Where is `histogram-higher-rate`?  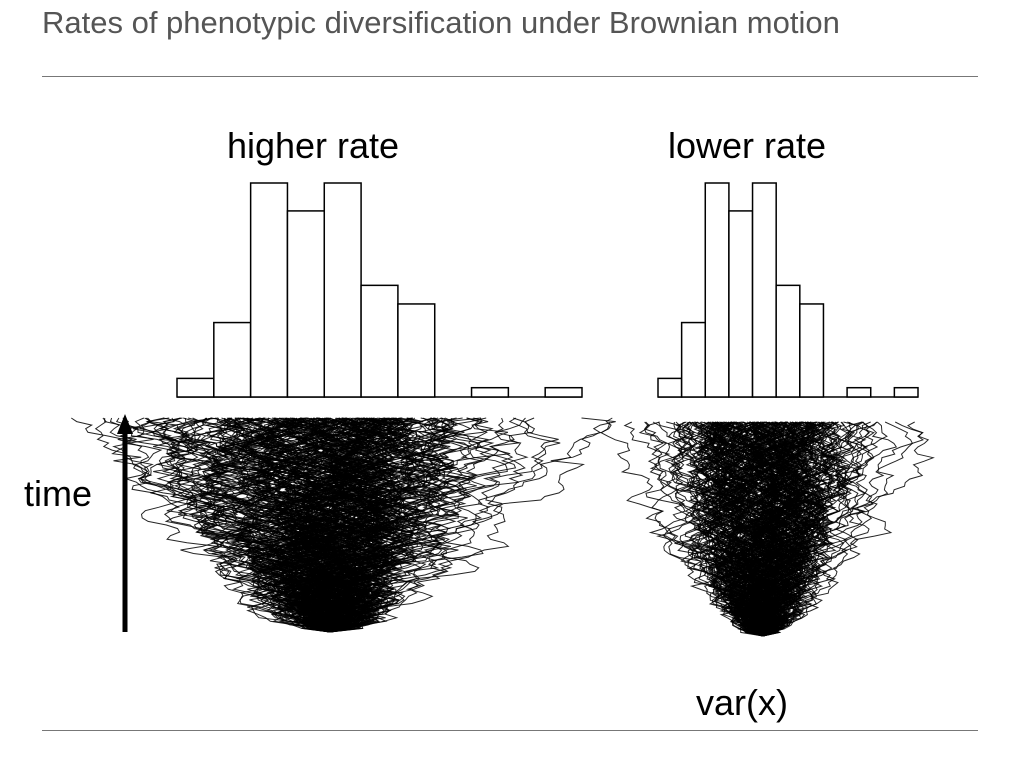 histogram-higher-rate is located at coordinates (379, 290).